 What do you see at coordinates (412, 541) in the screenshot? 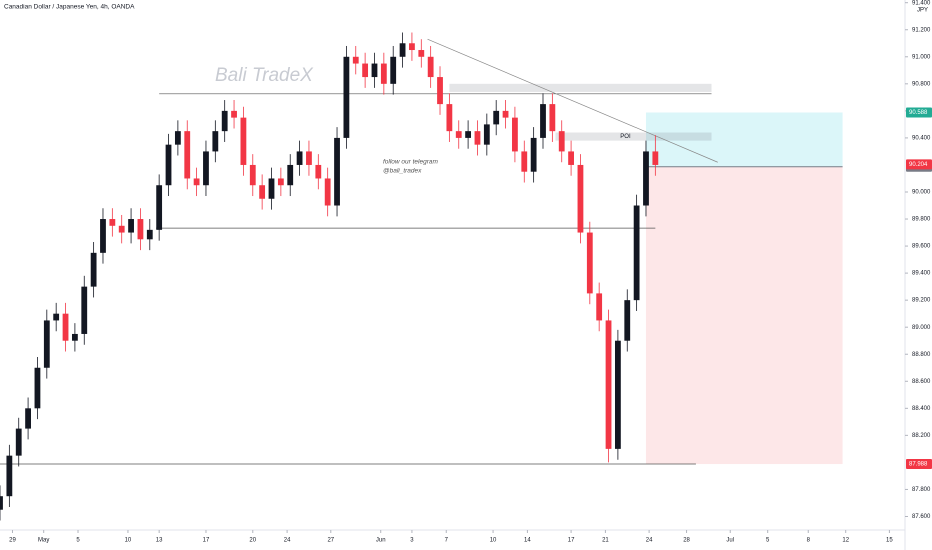
I see `x-tick-label: 3` at bounding box center [412, 541].